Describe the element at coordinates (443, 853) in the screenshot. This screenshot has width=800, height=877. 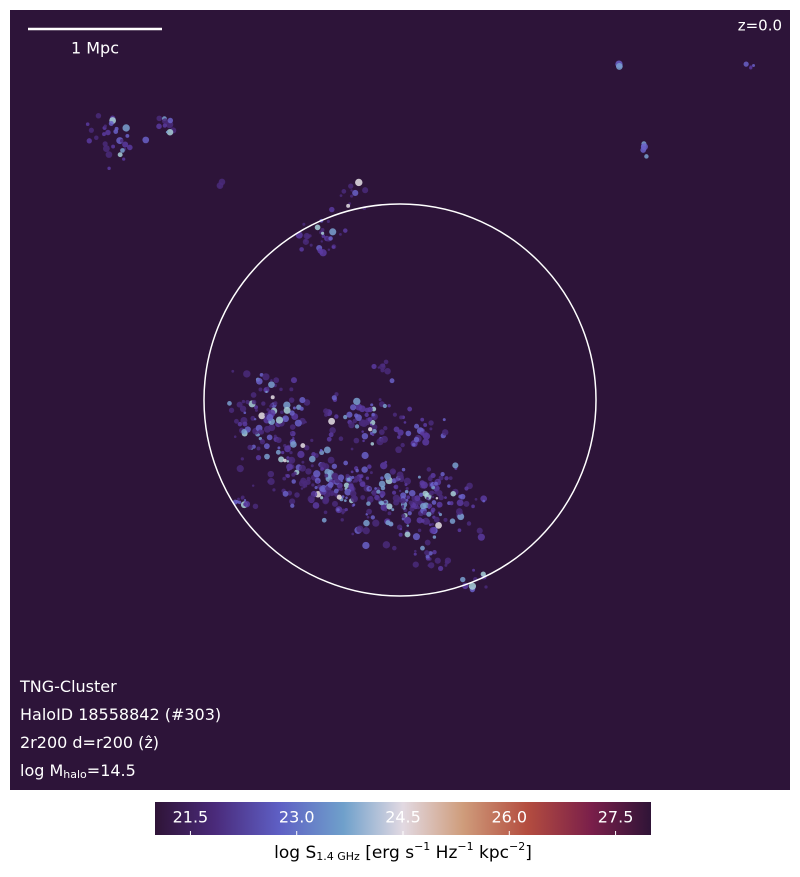
I see `colorbar-label-part: Hz` at that location.